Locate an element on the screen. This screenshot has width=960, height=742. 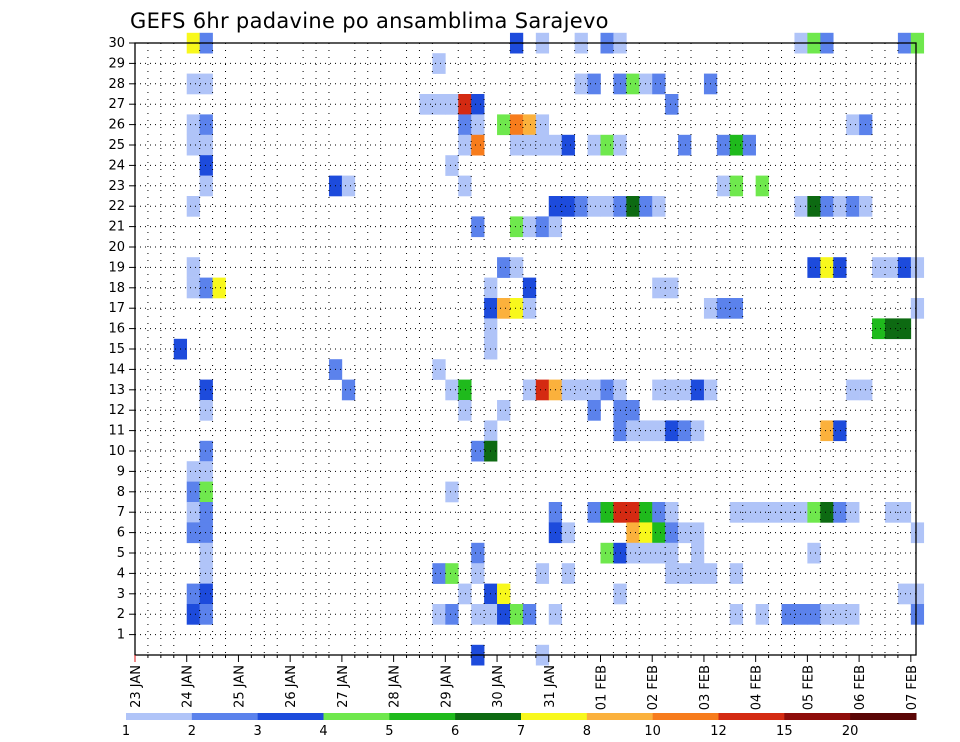
x-tick-label: 02 FEB is located at coordinates (653, 687).